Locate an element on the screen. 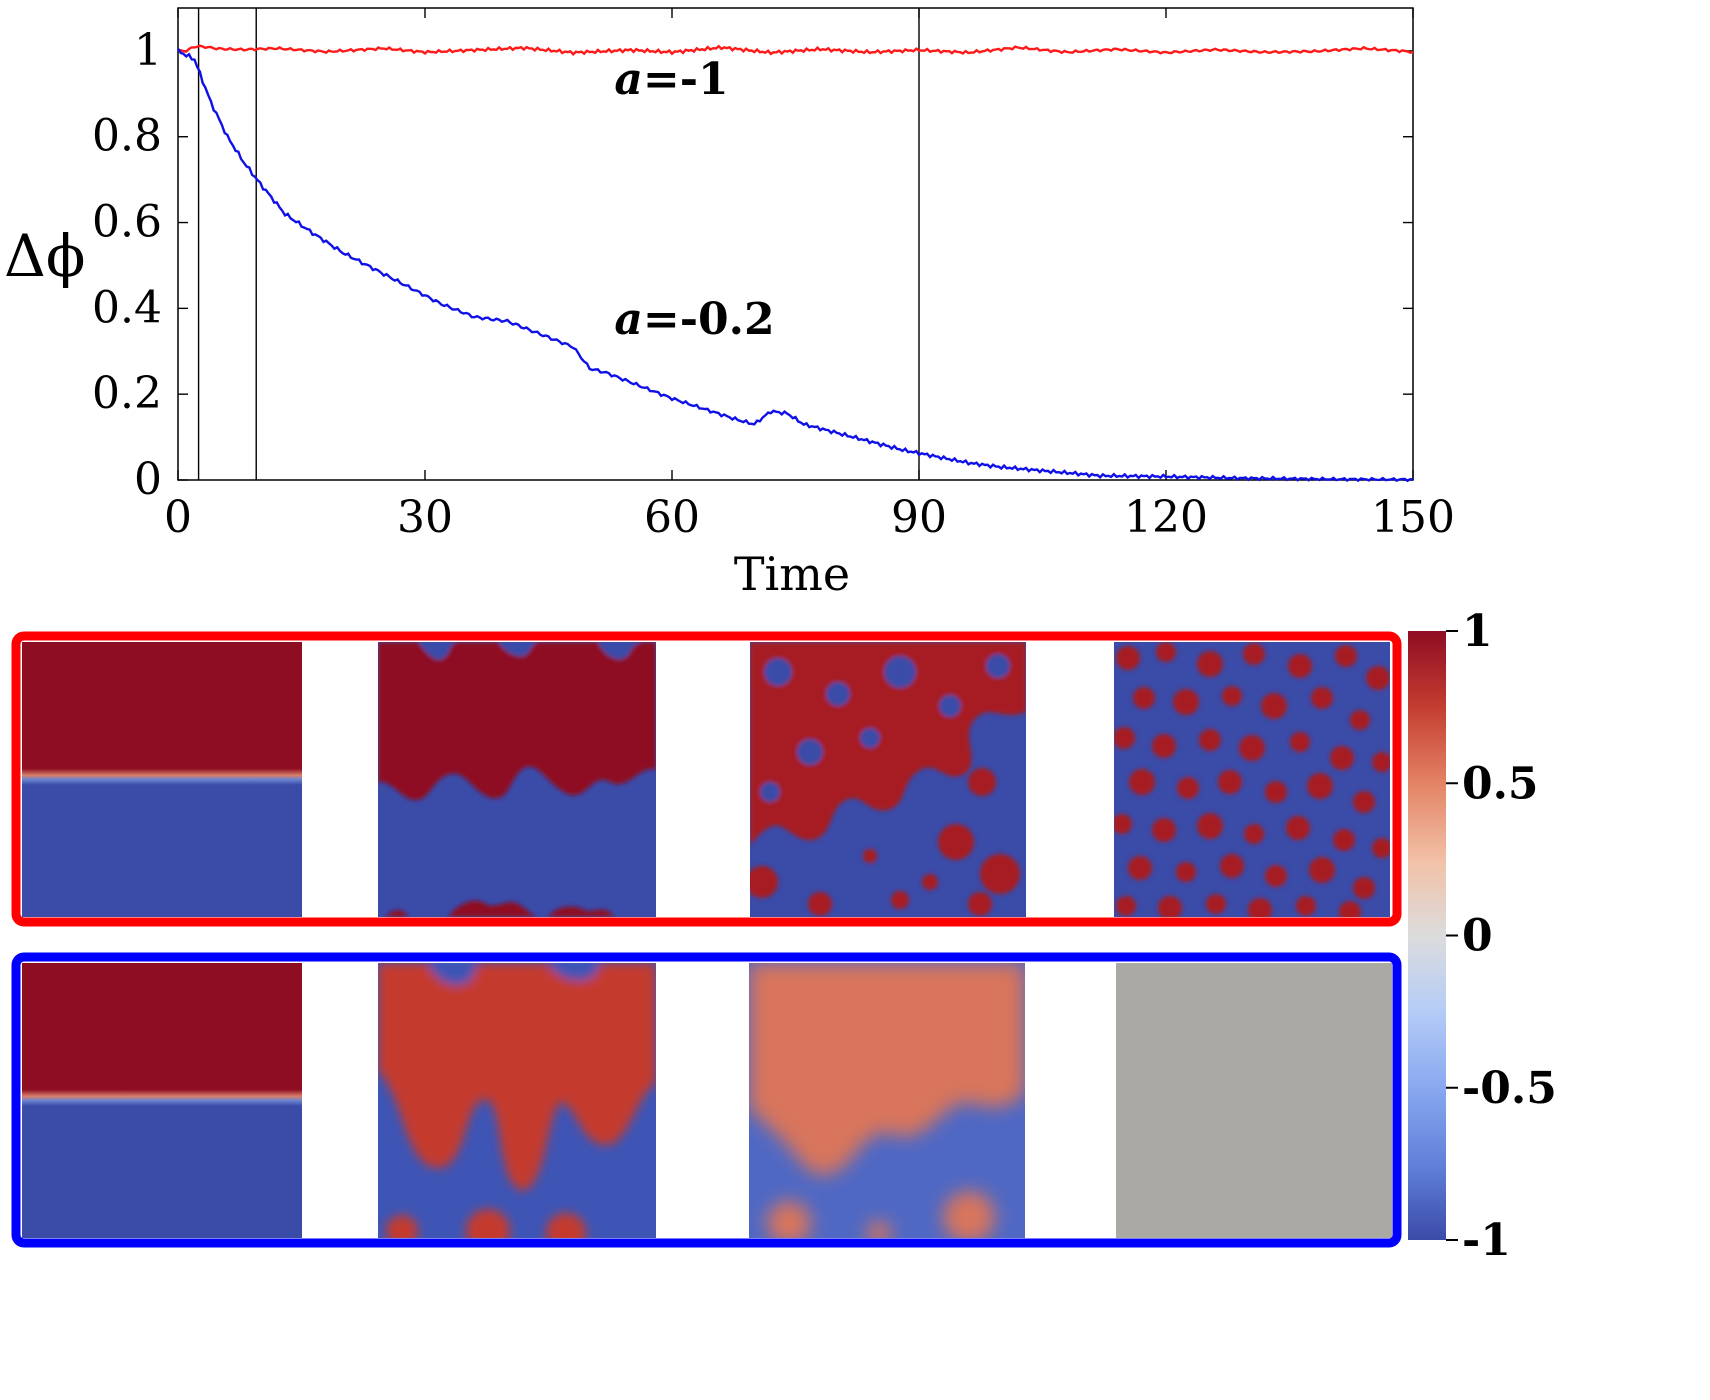 The height and width of the screenshot is (1400, 1710). series-label-a-minus-1: a=-1 is located at coordinates (671, 79).